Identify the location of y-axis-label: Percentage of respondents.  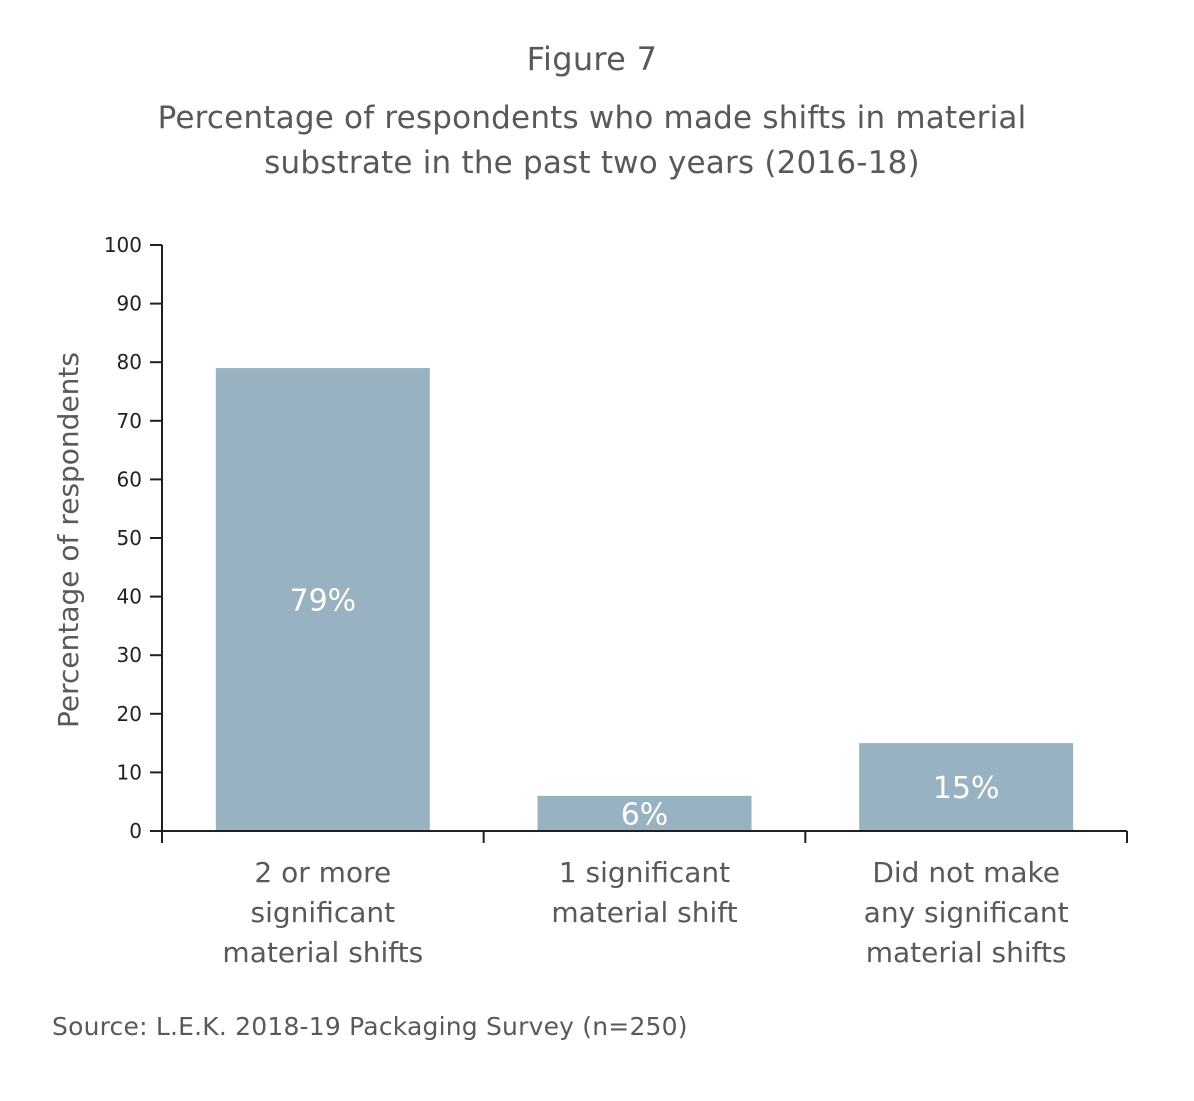
(68, 540).